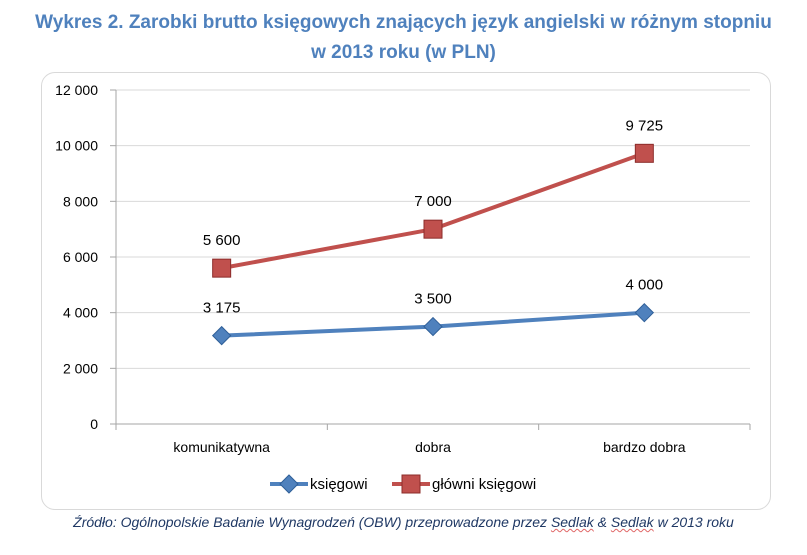 This screenshot has width=807, height=555. Describe the element at coordinates (80, 257) in the screenshot. I see `y-tick-label: 6 000` at that location.